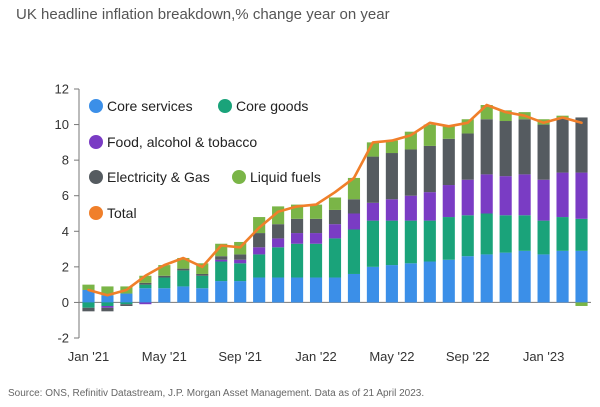 This screenshot has height=407, width=600. I want to click on y-tick-label: 2, so click(65, 266).